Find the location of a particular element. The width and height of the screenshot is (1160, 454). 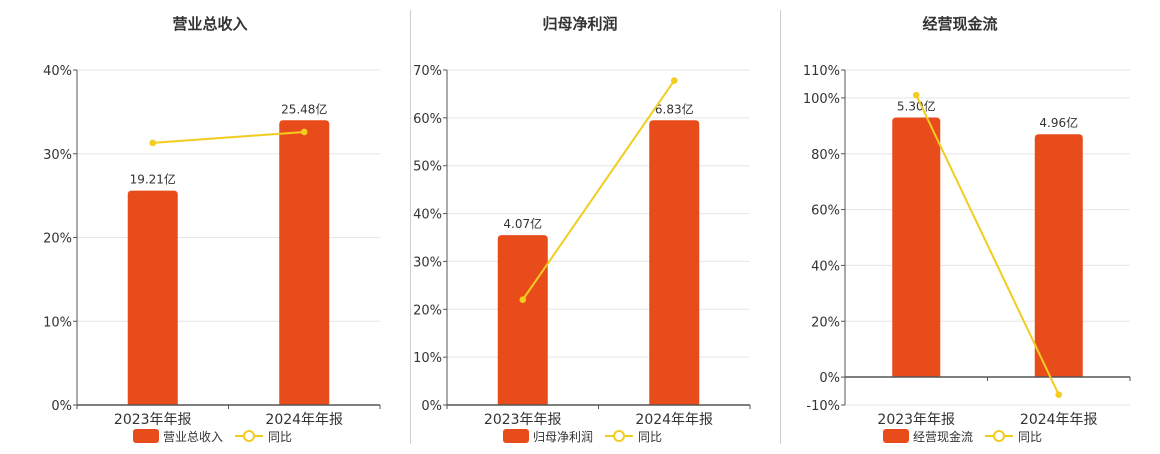

y-tick-label: 70% is located at coordinates (427, 71).